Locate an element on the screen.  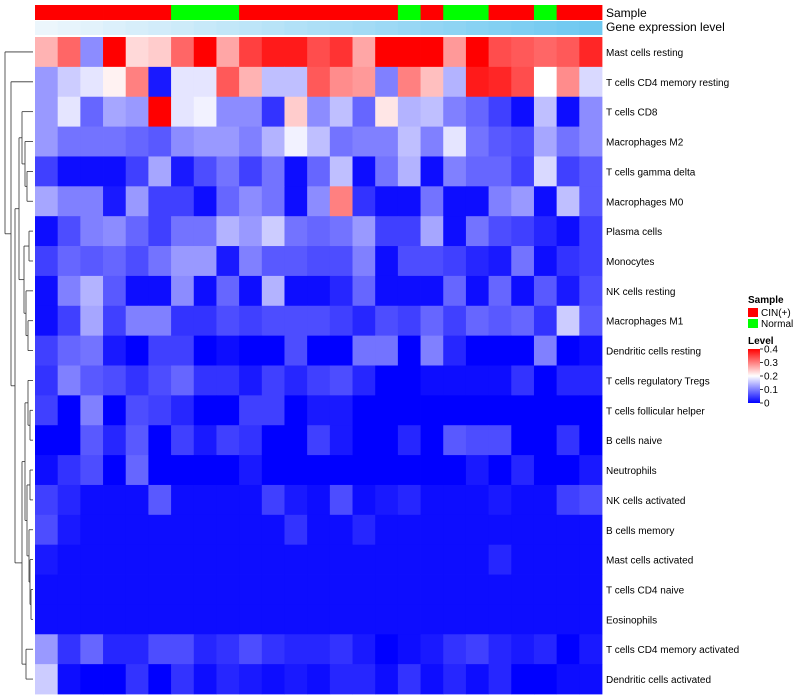
row-label: Macrophages M2 is located at coordinates (645, 143).